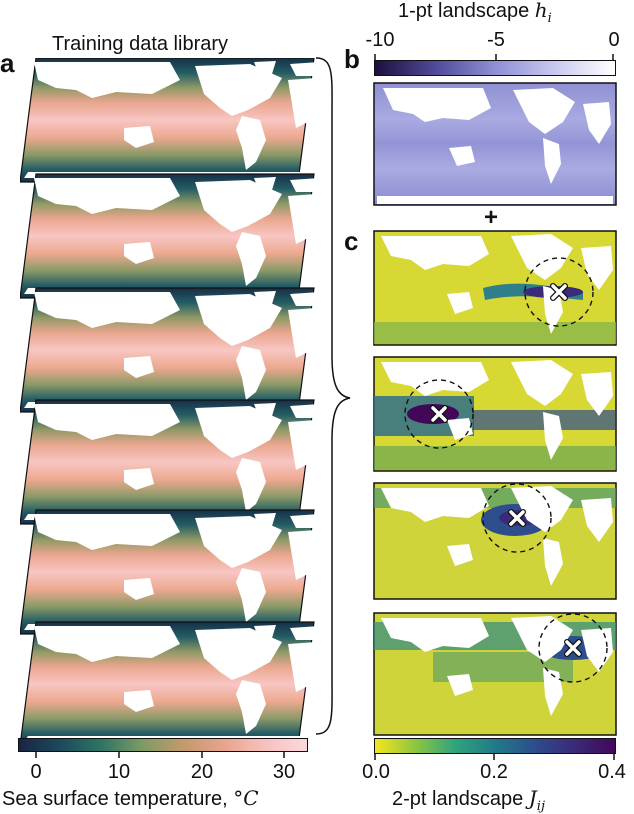  What do you see at coordinates (494, 757) in the screenshot?
I see `j-colorbar-ticks` at bounding box center [494, 757].